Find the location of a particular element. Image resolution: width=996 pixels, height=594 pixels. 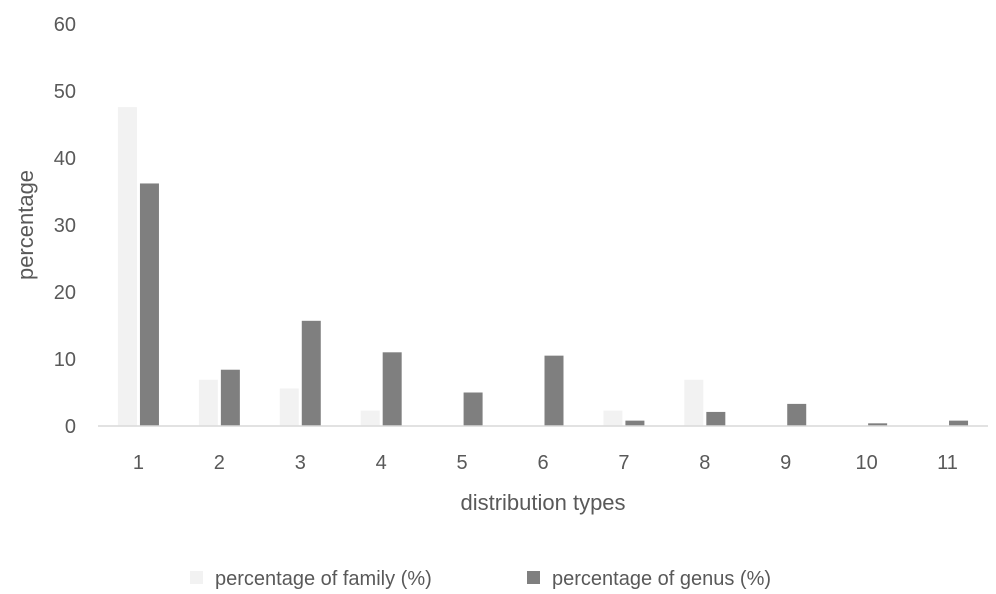

y-tick-label: 20 is located at coordinates (65, 293).